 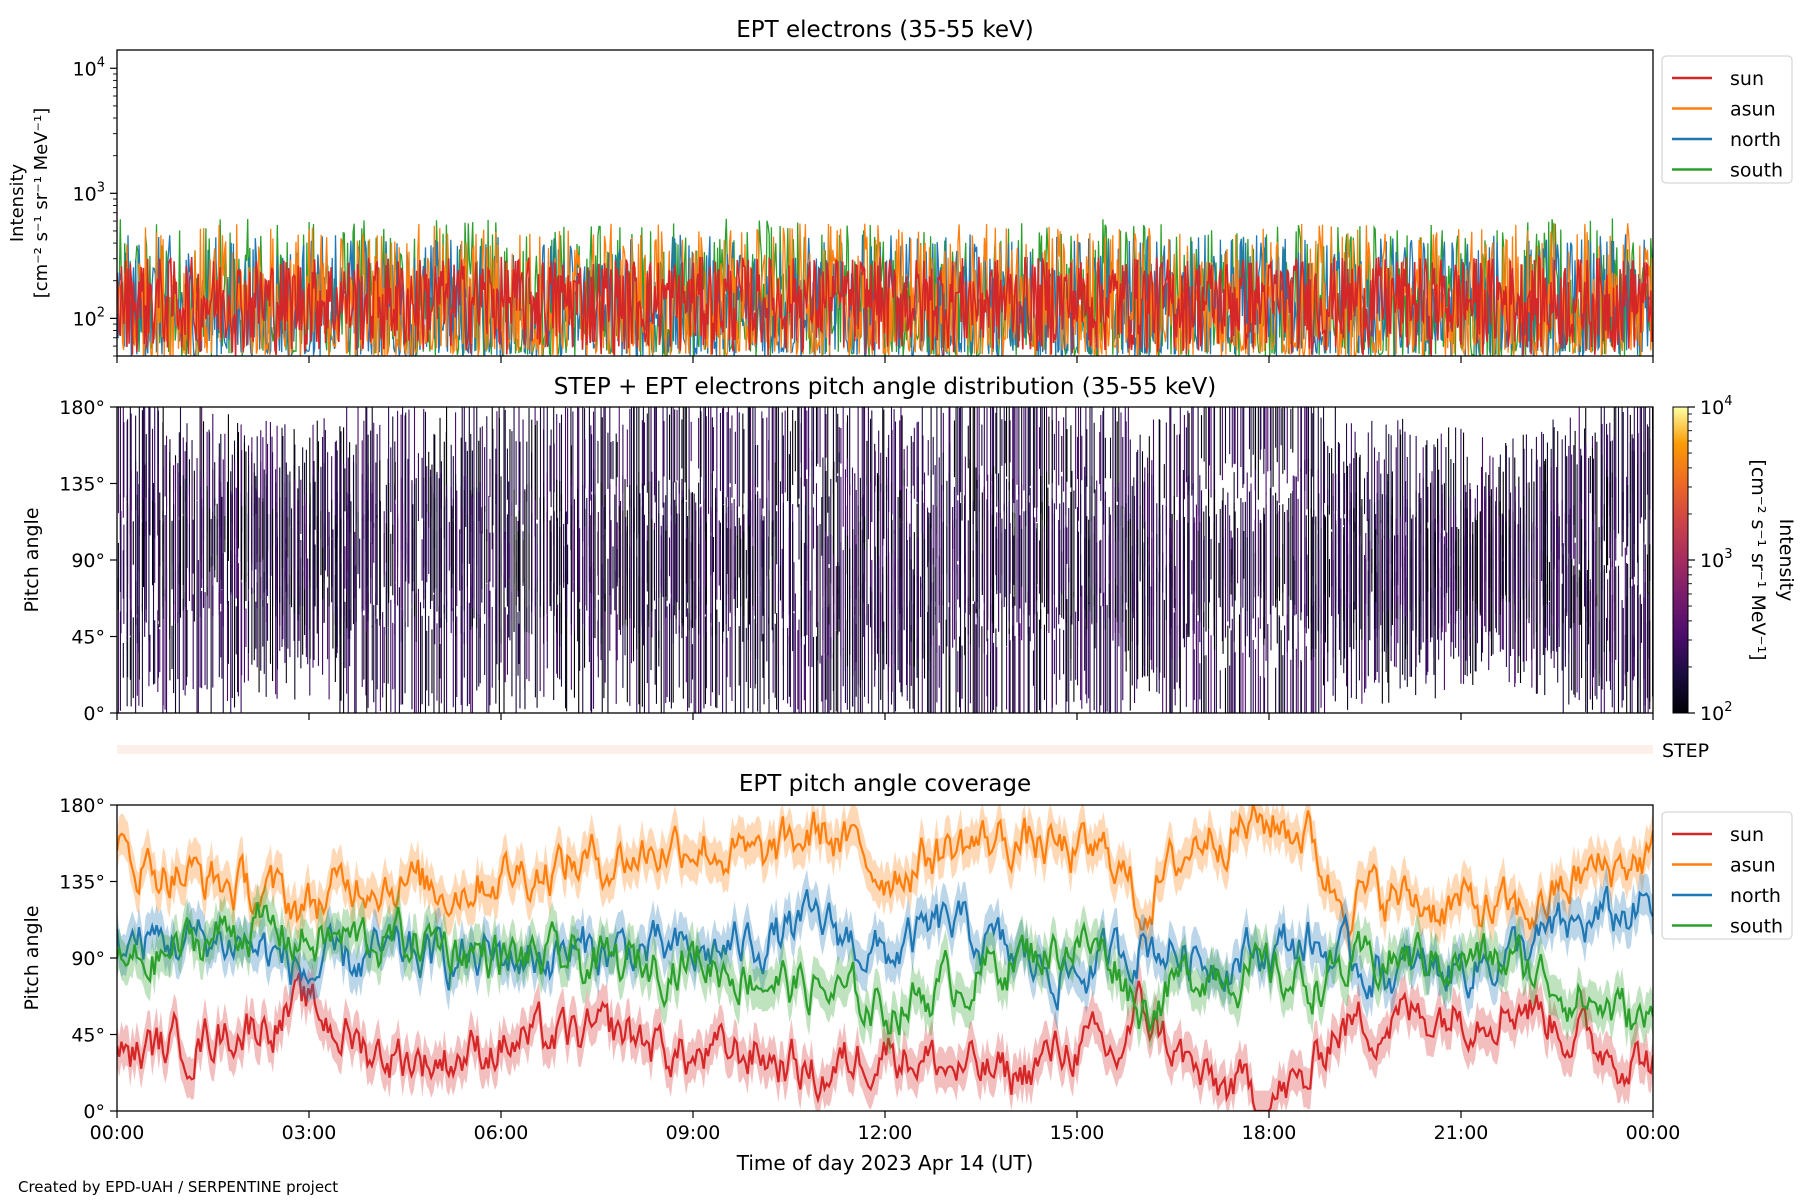 What do you see at coordinates (884, 30) in the screenshot?
I see `intensity-panel-title: EPT electrons (35-55 keV)` at bounding box center [884, 30].